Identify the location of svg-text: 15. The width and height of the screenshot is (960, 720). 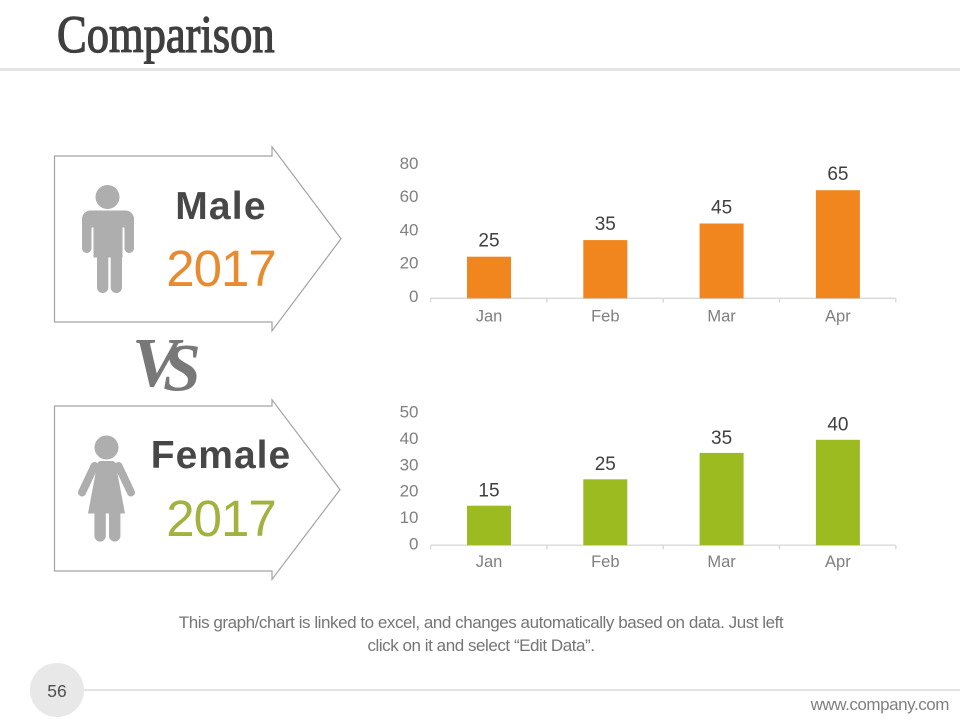
(488, 491).